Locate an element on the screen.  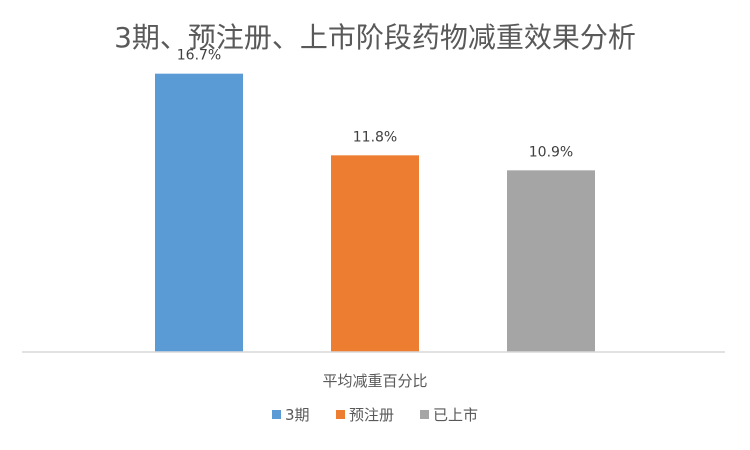
data-label-3: 10.9% is located at coordinates (551, 152).